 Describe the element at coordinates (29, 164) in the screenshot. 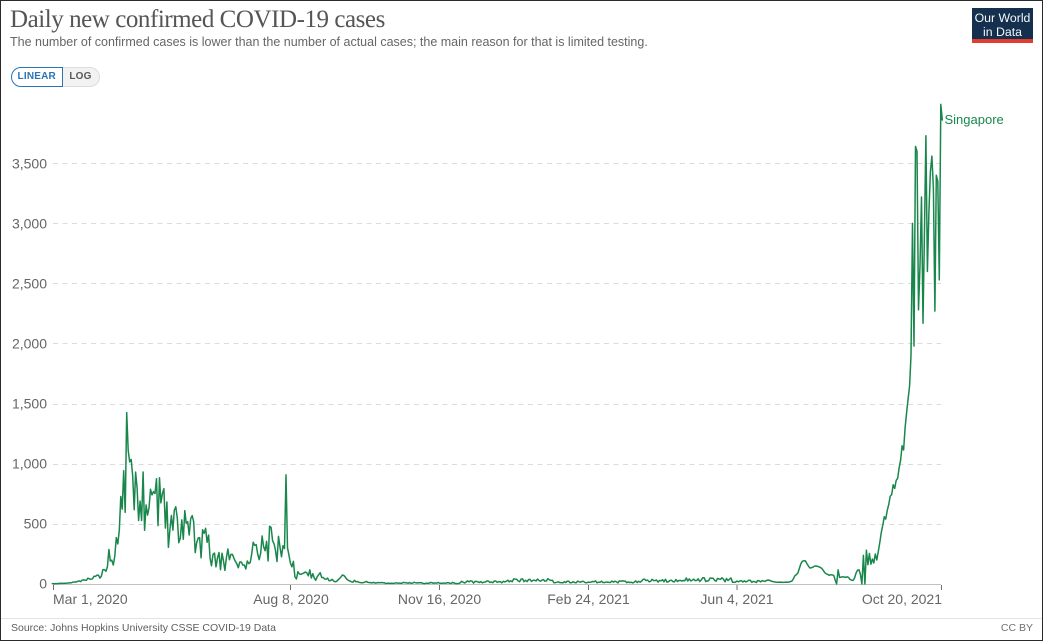

I see `svg-text: 3,500` at that location.